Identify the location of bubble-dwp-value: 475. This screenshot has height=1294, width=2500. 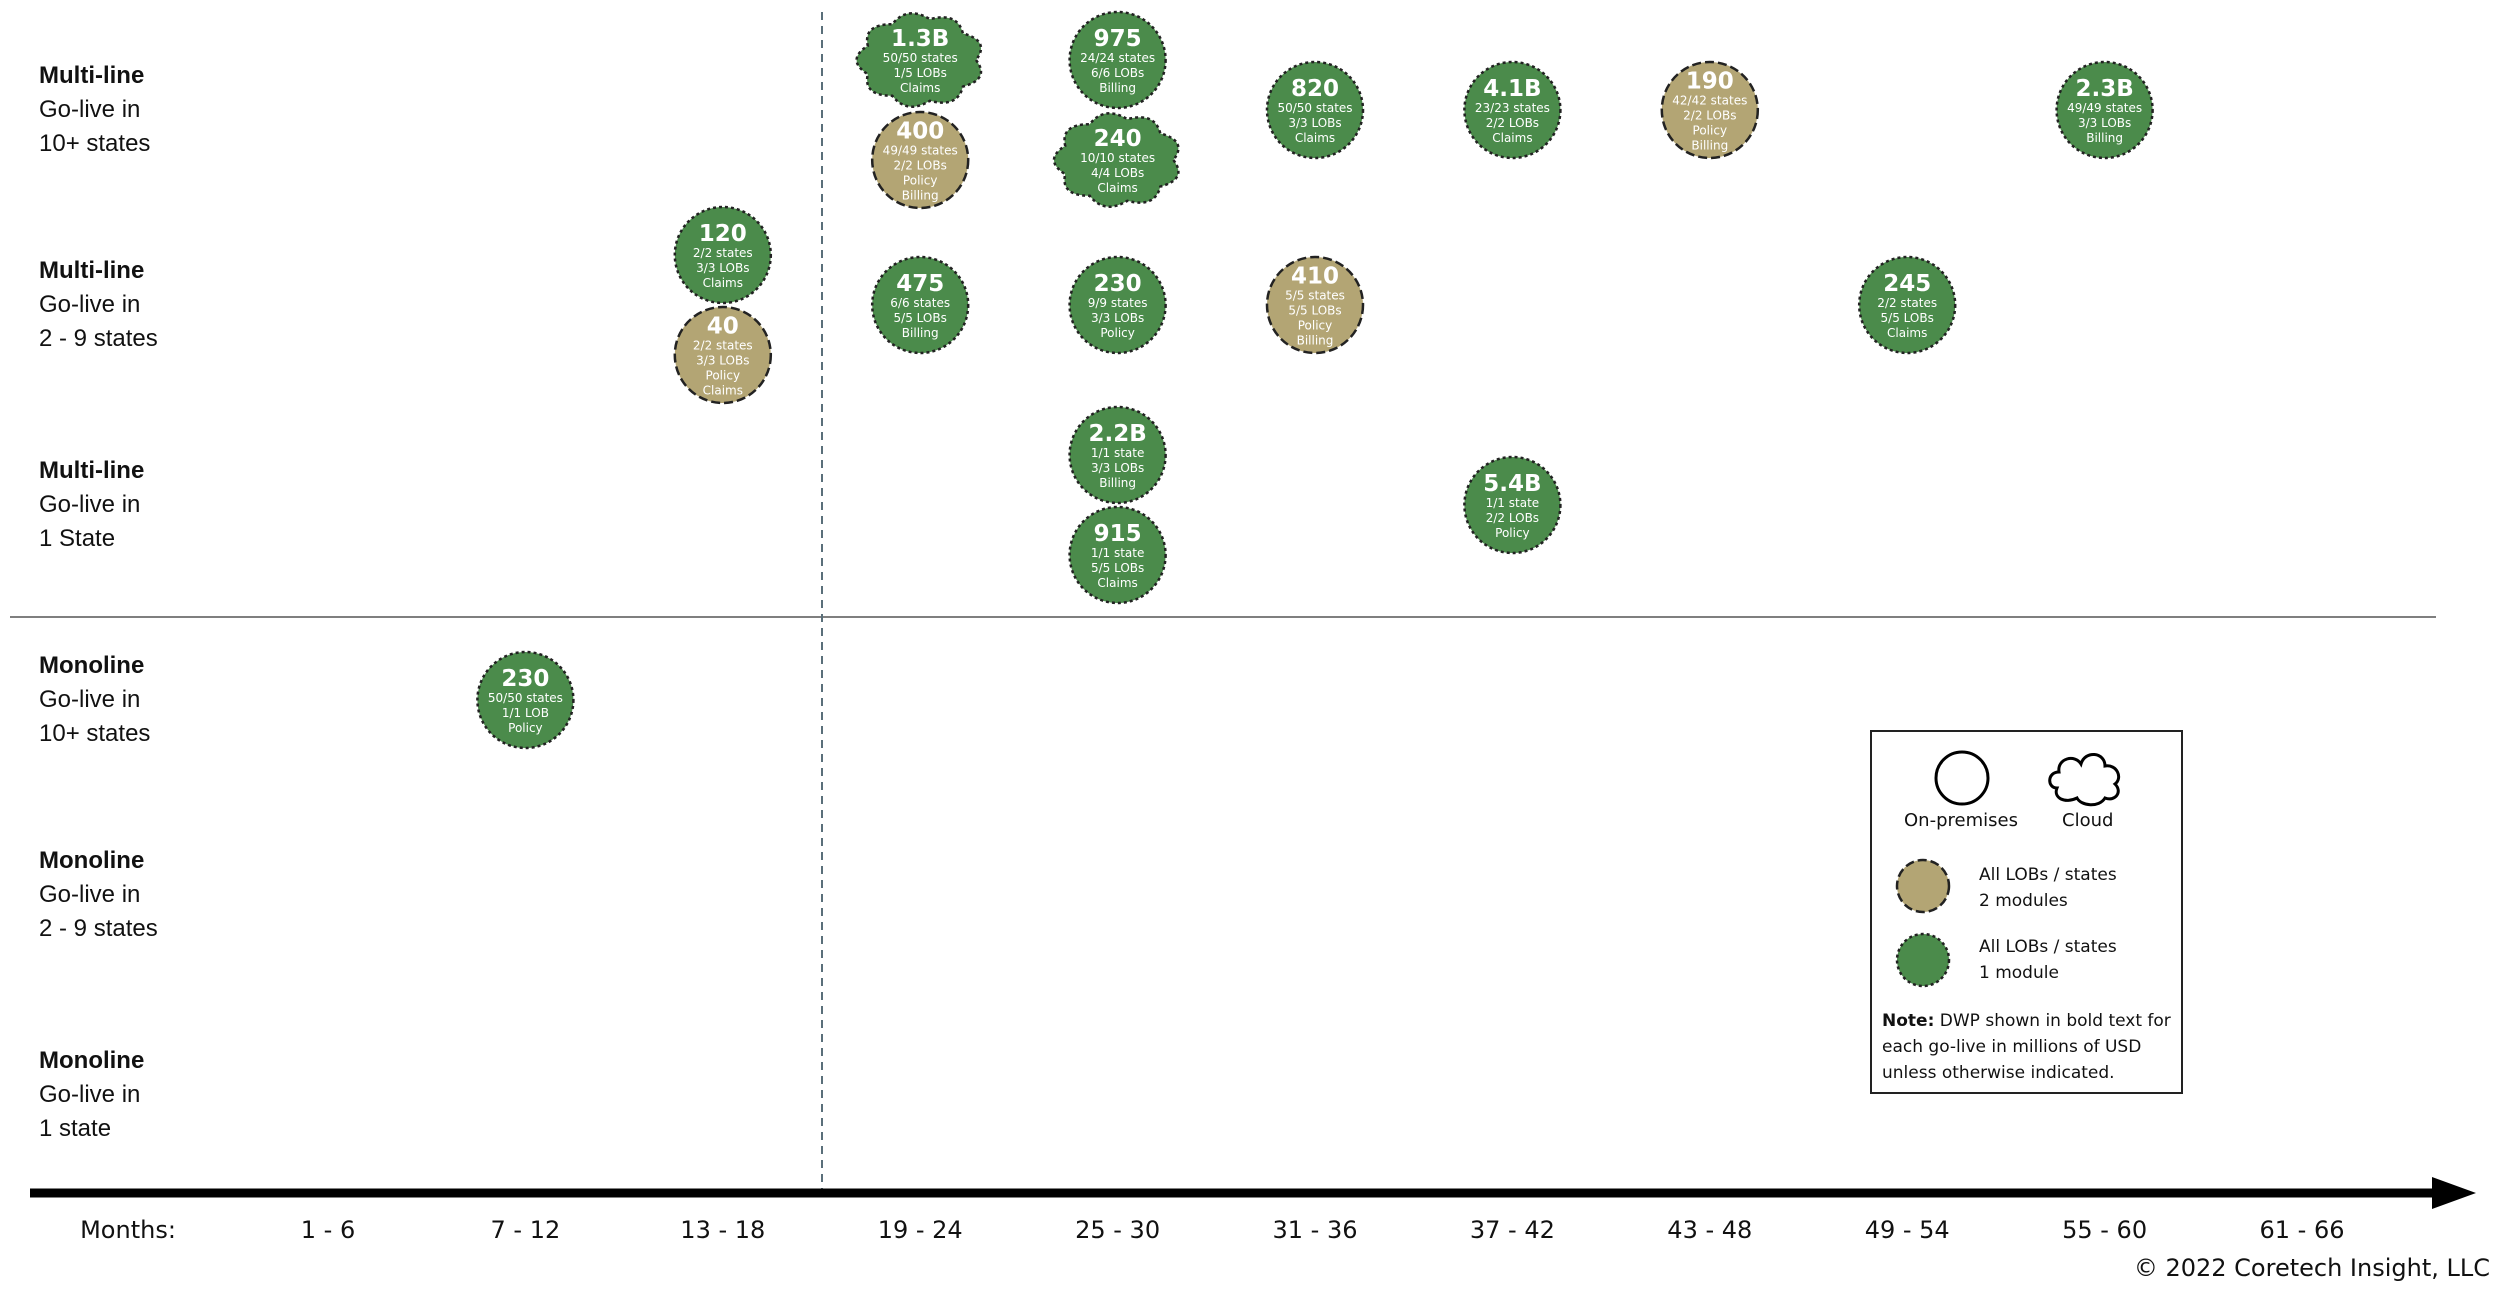
(920, 284).